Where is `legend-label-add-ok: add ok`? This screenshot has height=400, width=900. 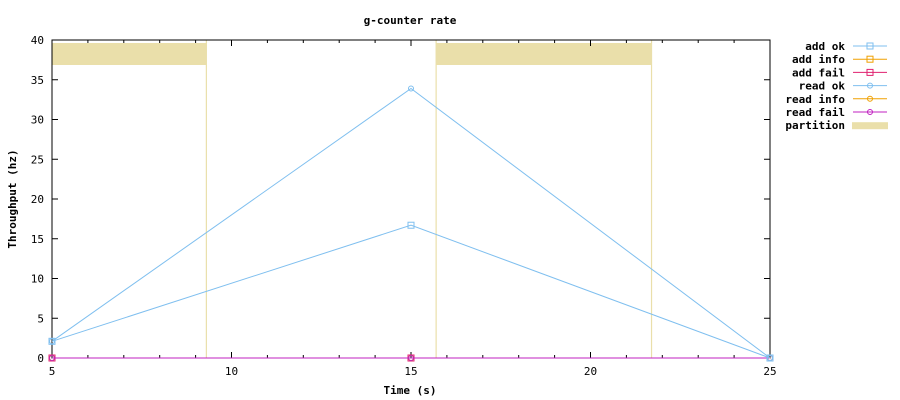 legend-label-add-ok: add ok is located at coordinates (825, 46).